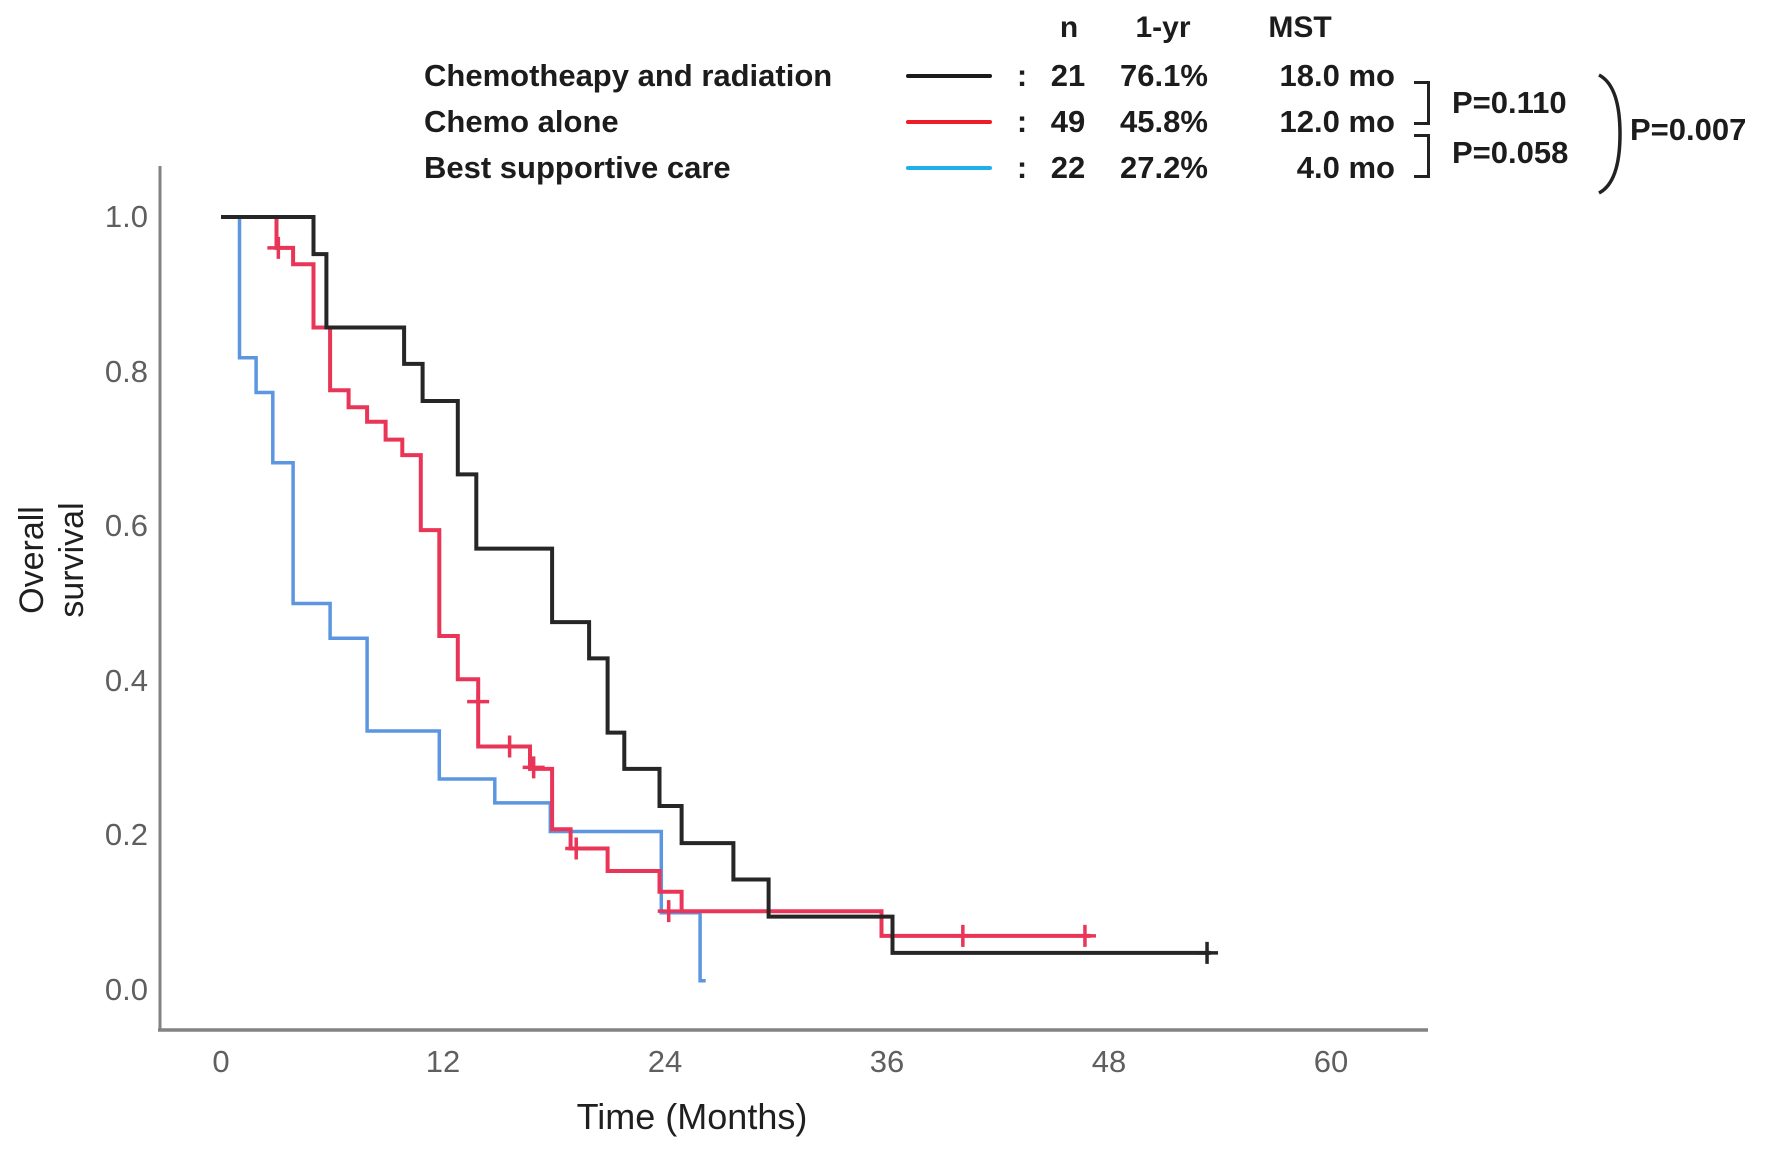  What do you see at coordinates (126, 680) in the screenshot?
I see `y-tick-0.4: 0.4` at bounding box center [126, 680].